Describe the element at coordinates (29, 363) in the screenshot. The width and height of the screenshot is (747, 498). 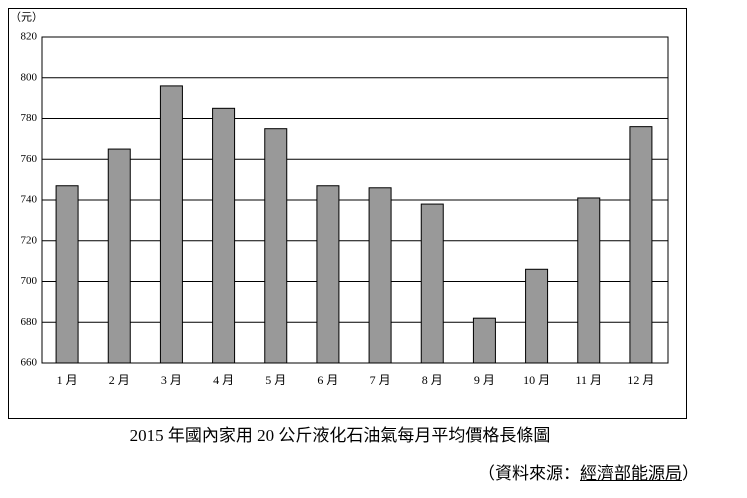
I see `y-tick-label: 660` at that location.